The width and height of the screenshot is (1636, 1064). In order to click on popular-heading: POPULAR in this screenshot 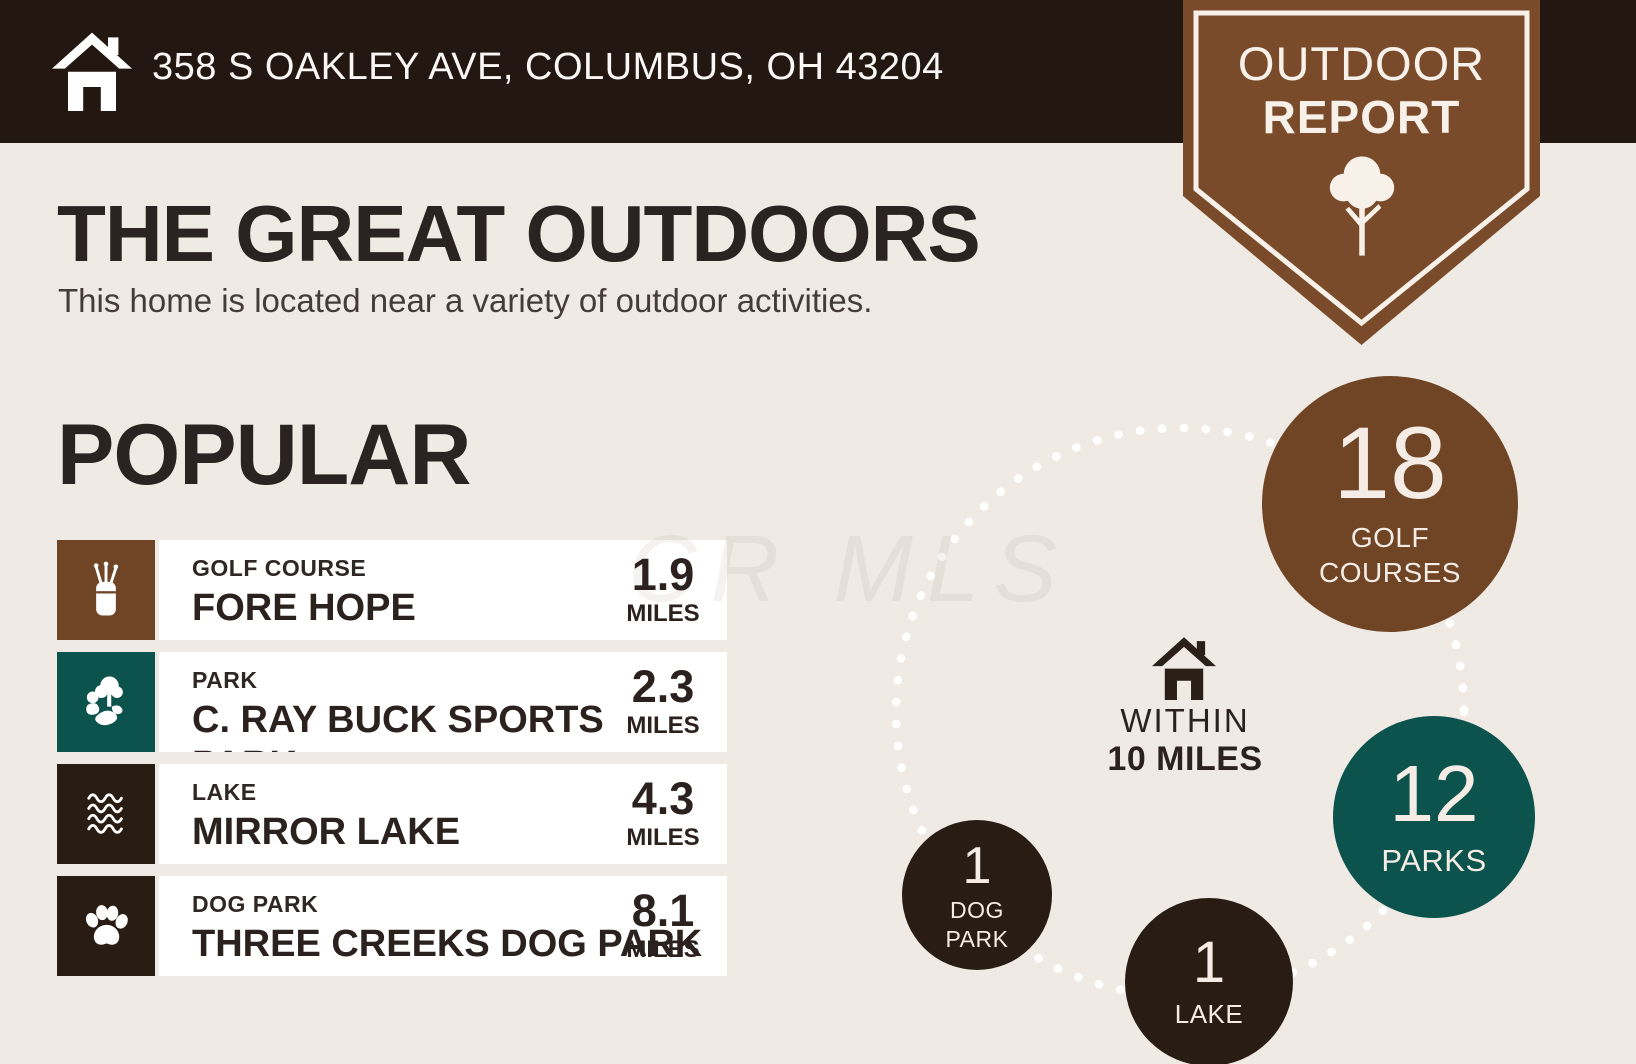, I will do `click(264, 455)`.